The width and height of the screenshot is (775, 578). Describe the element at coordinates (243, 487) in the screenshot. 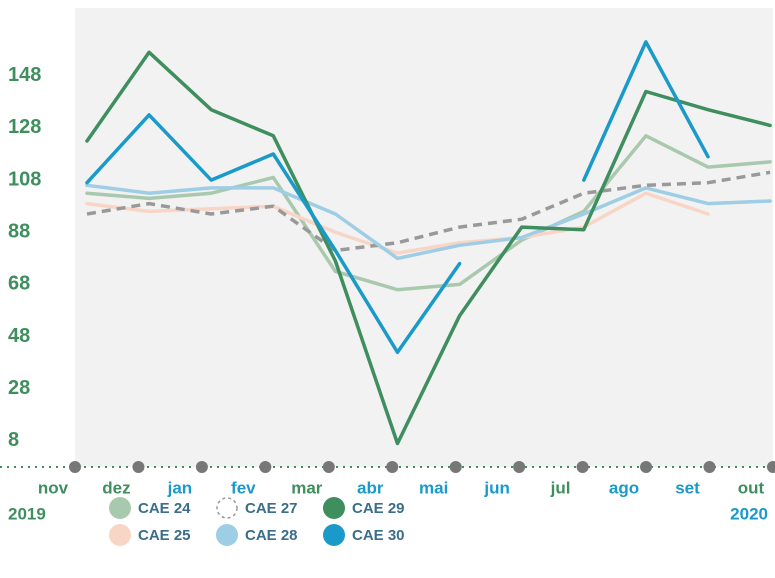

I see `x-tick-label: fev` at that location.